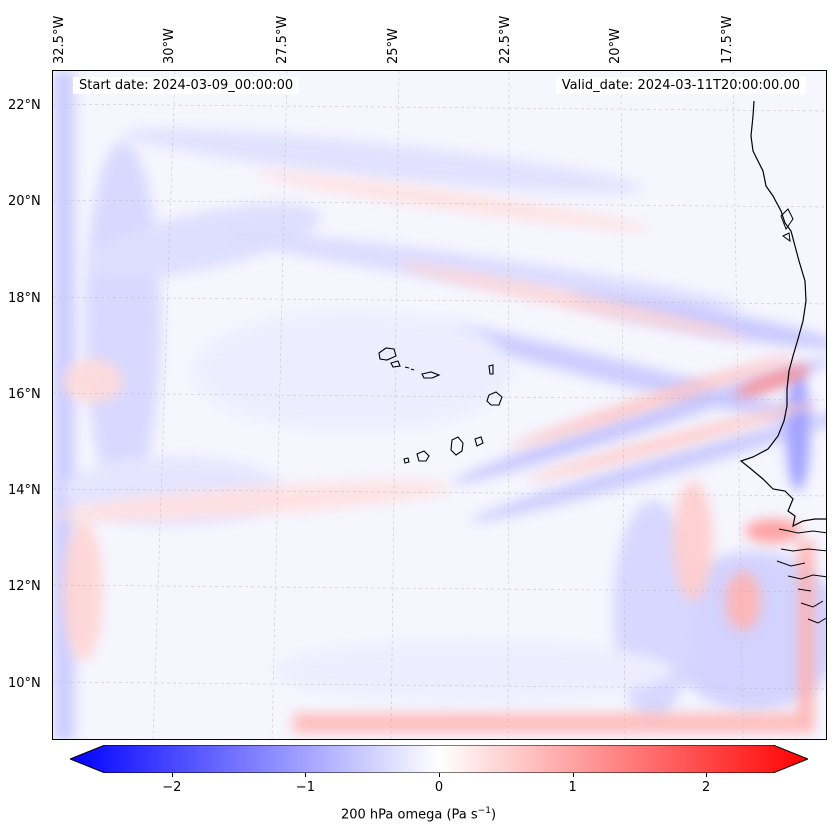 This screenshot has height=839, width=837. What do you see at coordinates (59, 39) in the screenshot?
I see `lon-label-32-5w: 32.5°W` at bounding box center [59, 39].